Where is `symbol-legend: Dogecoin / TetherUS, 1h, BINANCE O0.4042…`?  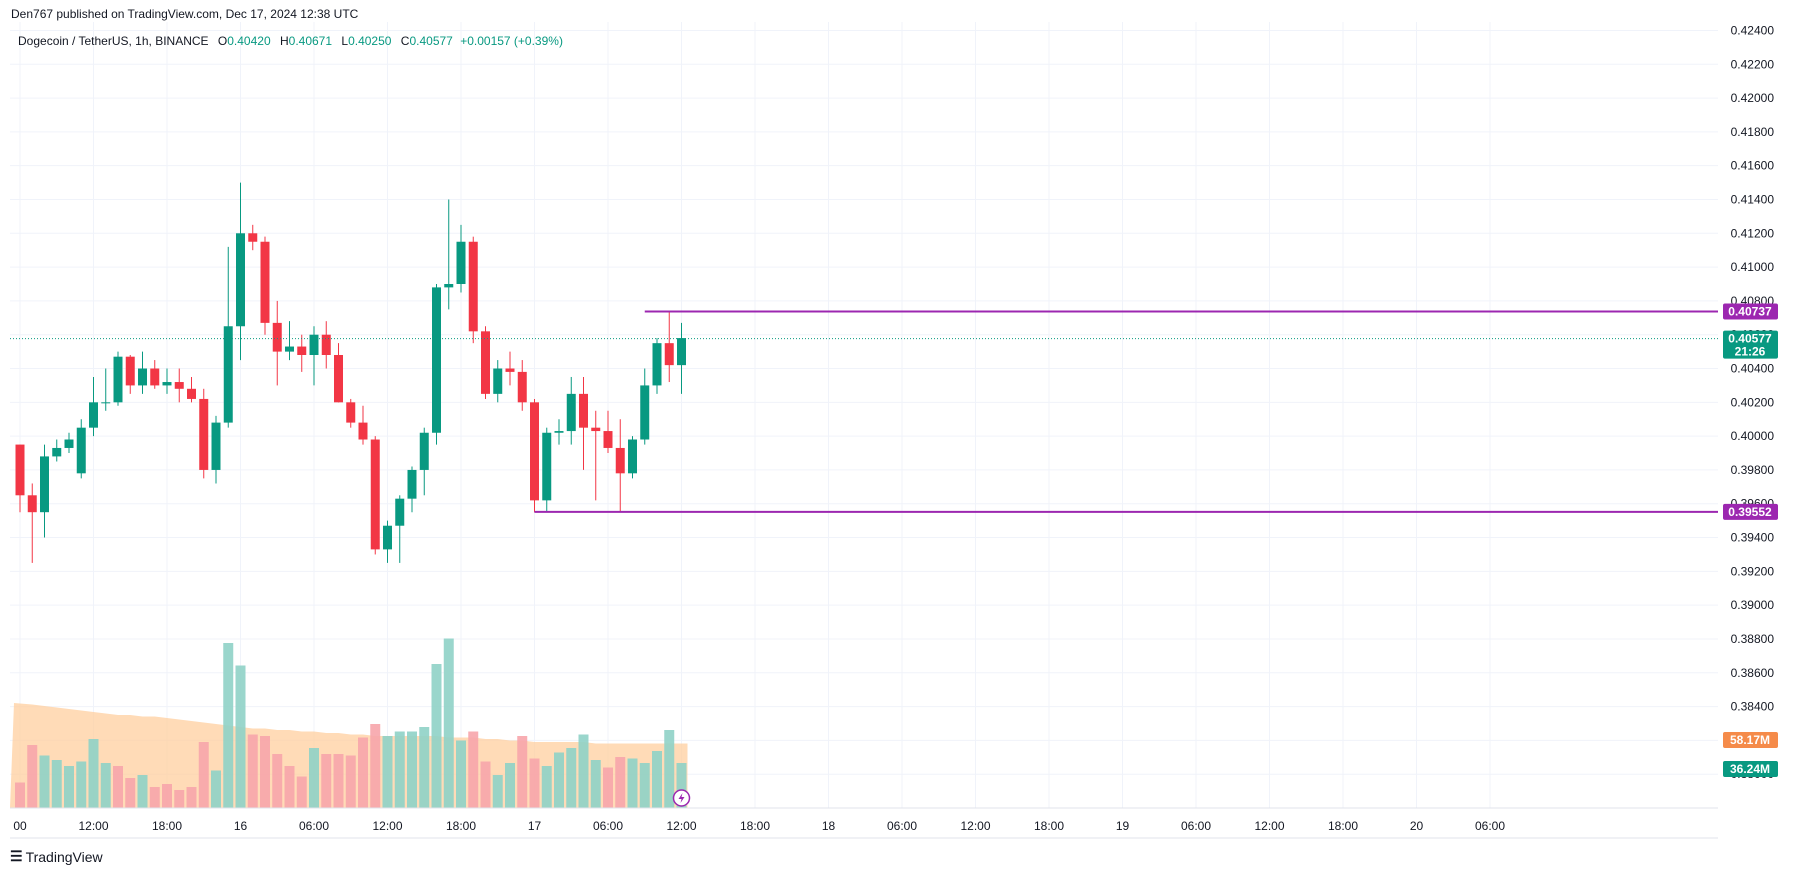 symbol-legend: Dogecoin / TetherUS, 1h, BINANCE O0.4042… is located at coordinates (290, 41).